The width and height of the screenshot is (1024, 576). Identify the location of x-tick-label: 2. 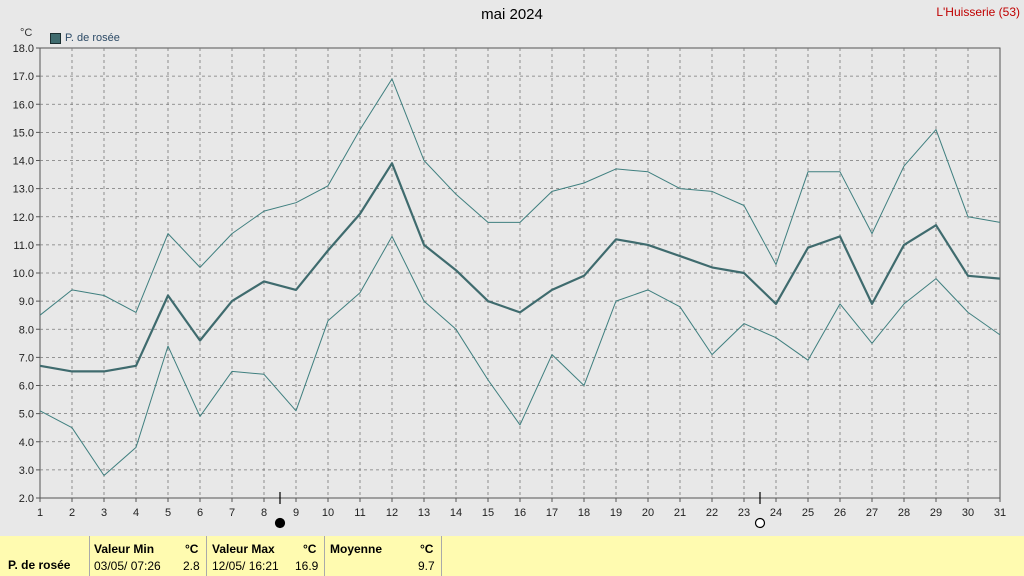
(72, 513).